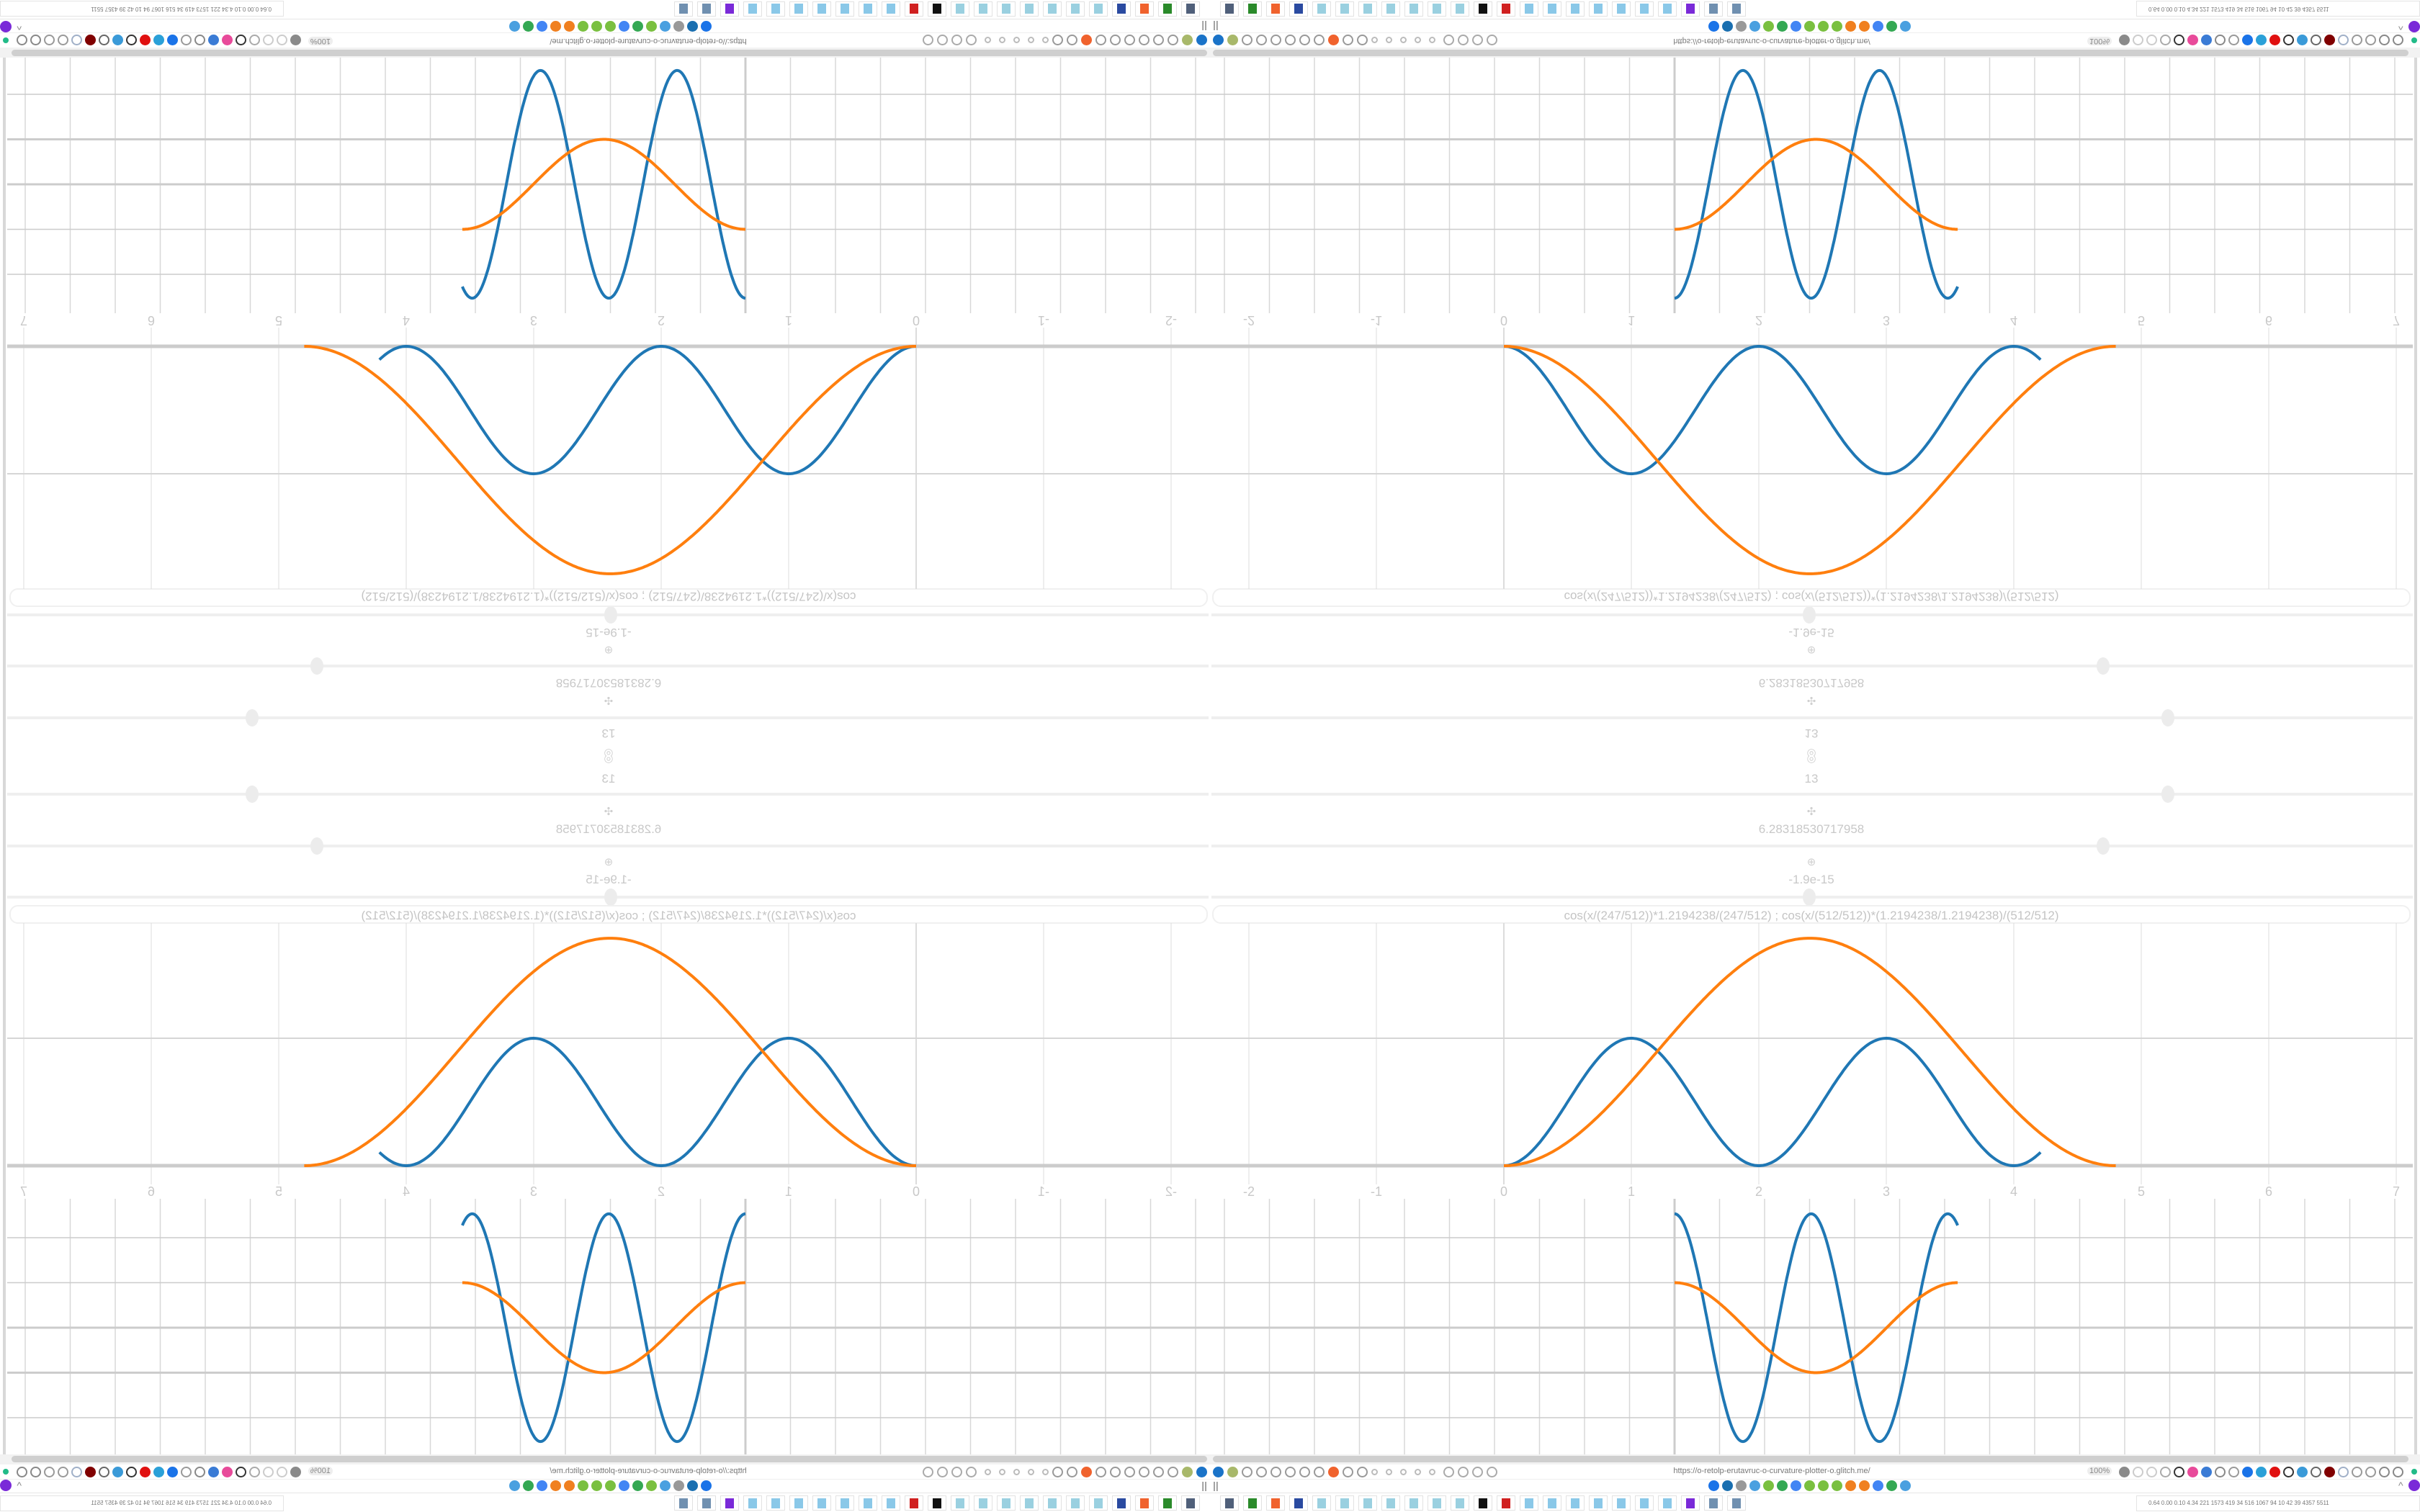 This screenshot has width=2420, height=1512. I want to click on puzzle-icon, so click(2370, 1472).